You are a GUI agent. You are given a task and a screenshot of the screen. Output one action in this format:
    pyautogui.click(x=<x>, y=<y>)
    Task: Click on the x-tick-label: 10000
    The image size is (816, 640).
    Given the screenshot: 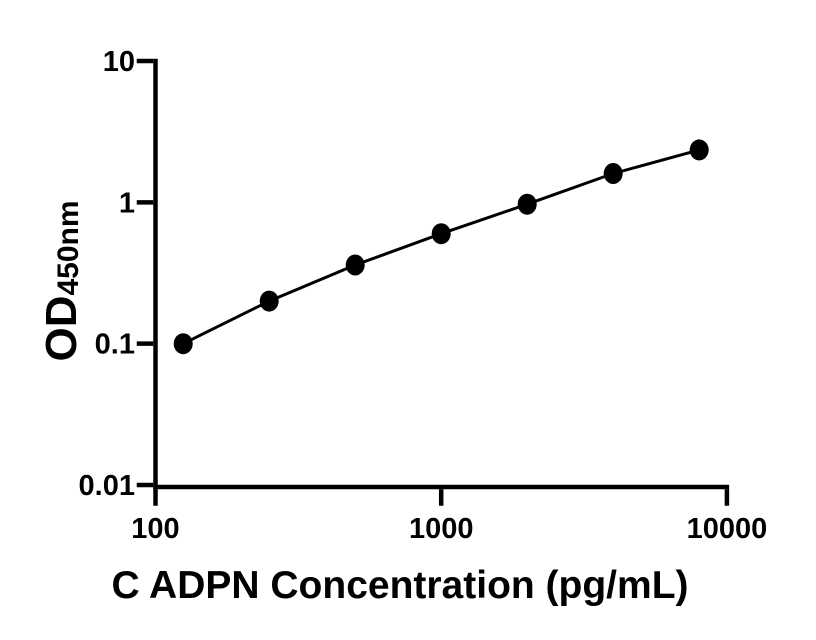 What is the action you would take?
    pyautogui.click(x=727, y=529)
    